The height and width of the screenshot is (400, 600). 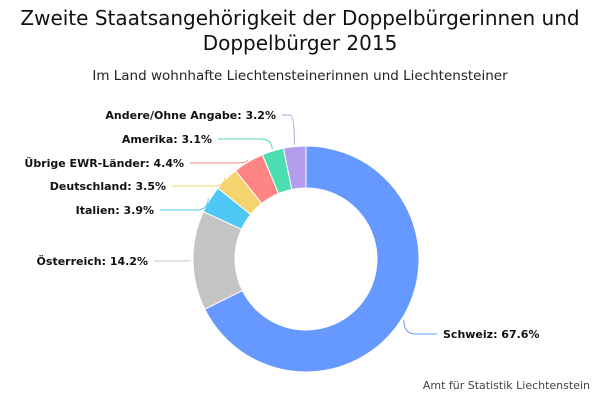 I want to click on chart-credit: Amt für Statistik Liechtenstein, so click(x=506, y=385).